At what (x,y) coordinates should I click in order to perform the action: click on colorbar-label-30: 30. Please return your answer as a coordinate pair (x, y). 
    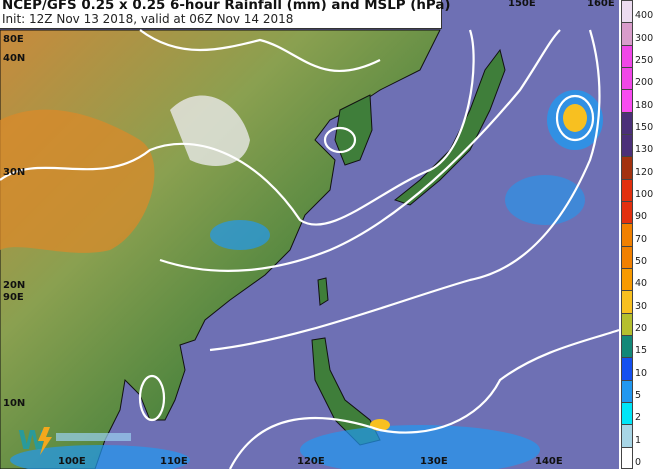
    Looking at the image, I should click on (641, 306).